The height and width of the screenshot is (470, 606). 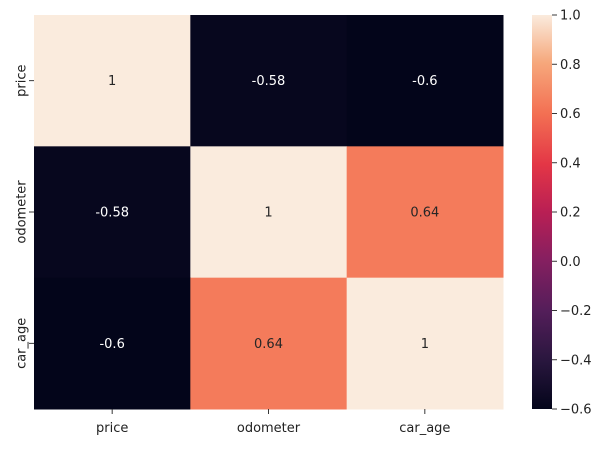 I want to click on colorbar-gradient, so click(x=542, y=212).